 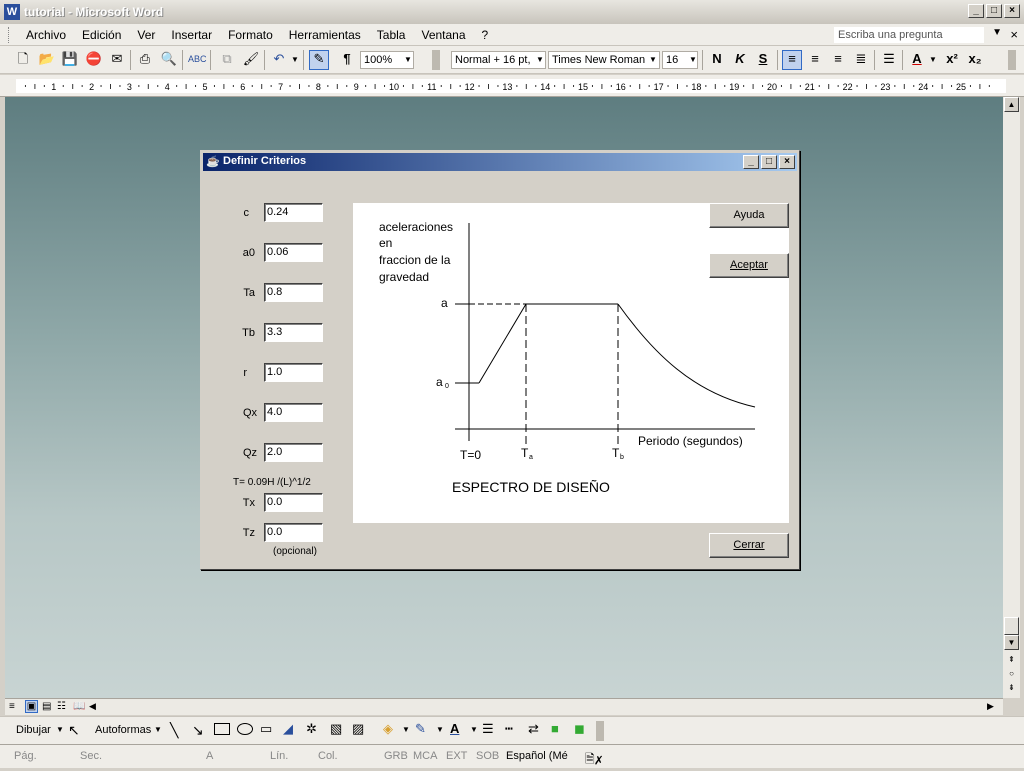 I want to click on dialog-minimize-button: _, so click(x=751, y=162).